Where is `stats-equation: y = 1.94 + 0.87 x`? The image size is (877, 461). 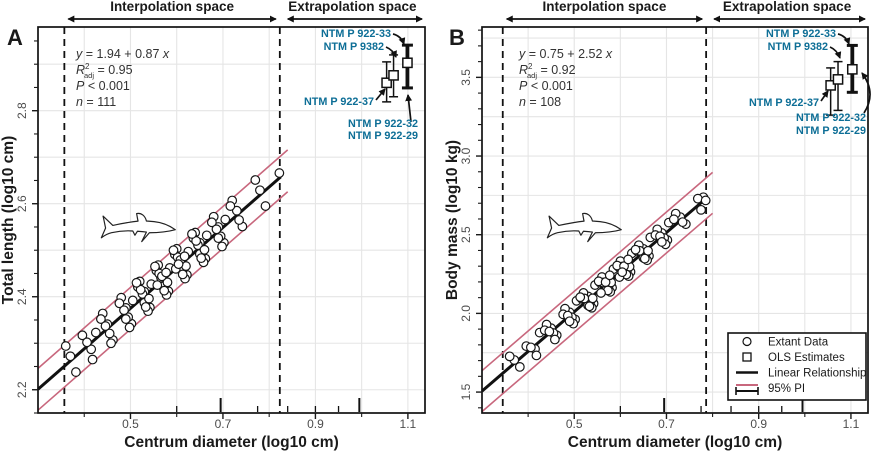
stats-equation: y = 1.94 + 0.87 x is located at coordinates (122, 54).